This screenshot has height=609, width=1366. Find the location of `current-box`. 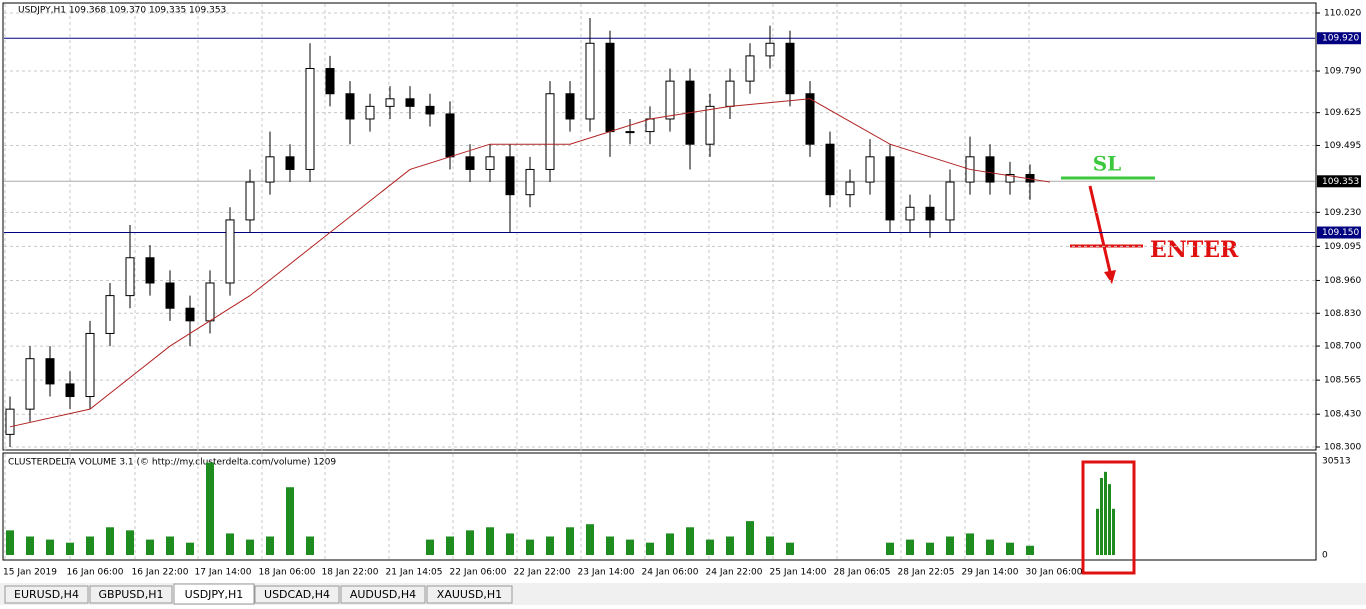

current-box is located at coordinates (1339, 181).